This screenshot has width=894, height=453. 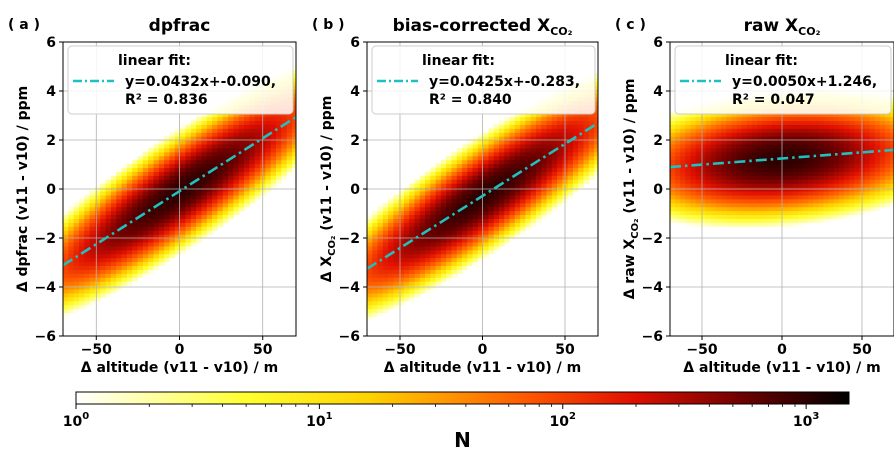 I want to click on colorbar-tick-label: 103, so click(x=806, y=420).